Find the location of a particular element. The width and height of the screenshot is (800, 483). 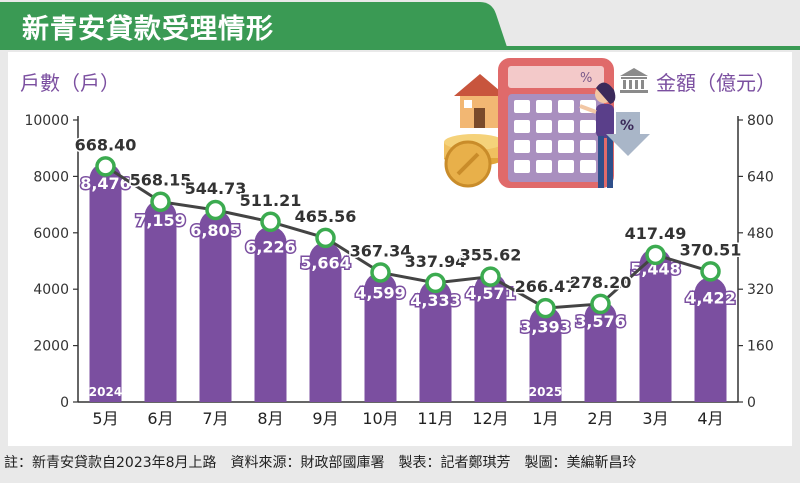

x-tick-label: 7月 is located at coordinates (215, 418).